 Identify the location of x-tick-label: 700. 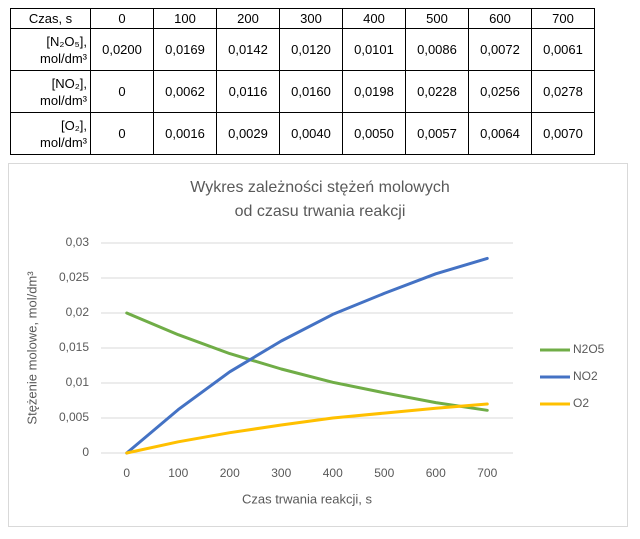
(487, 473).